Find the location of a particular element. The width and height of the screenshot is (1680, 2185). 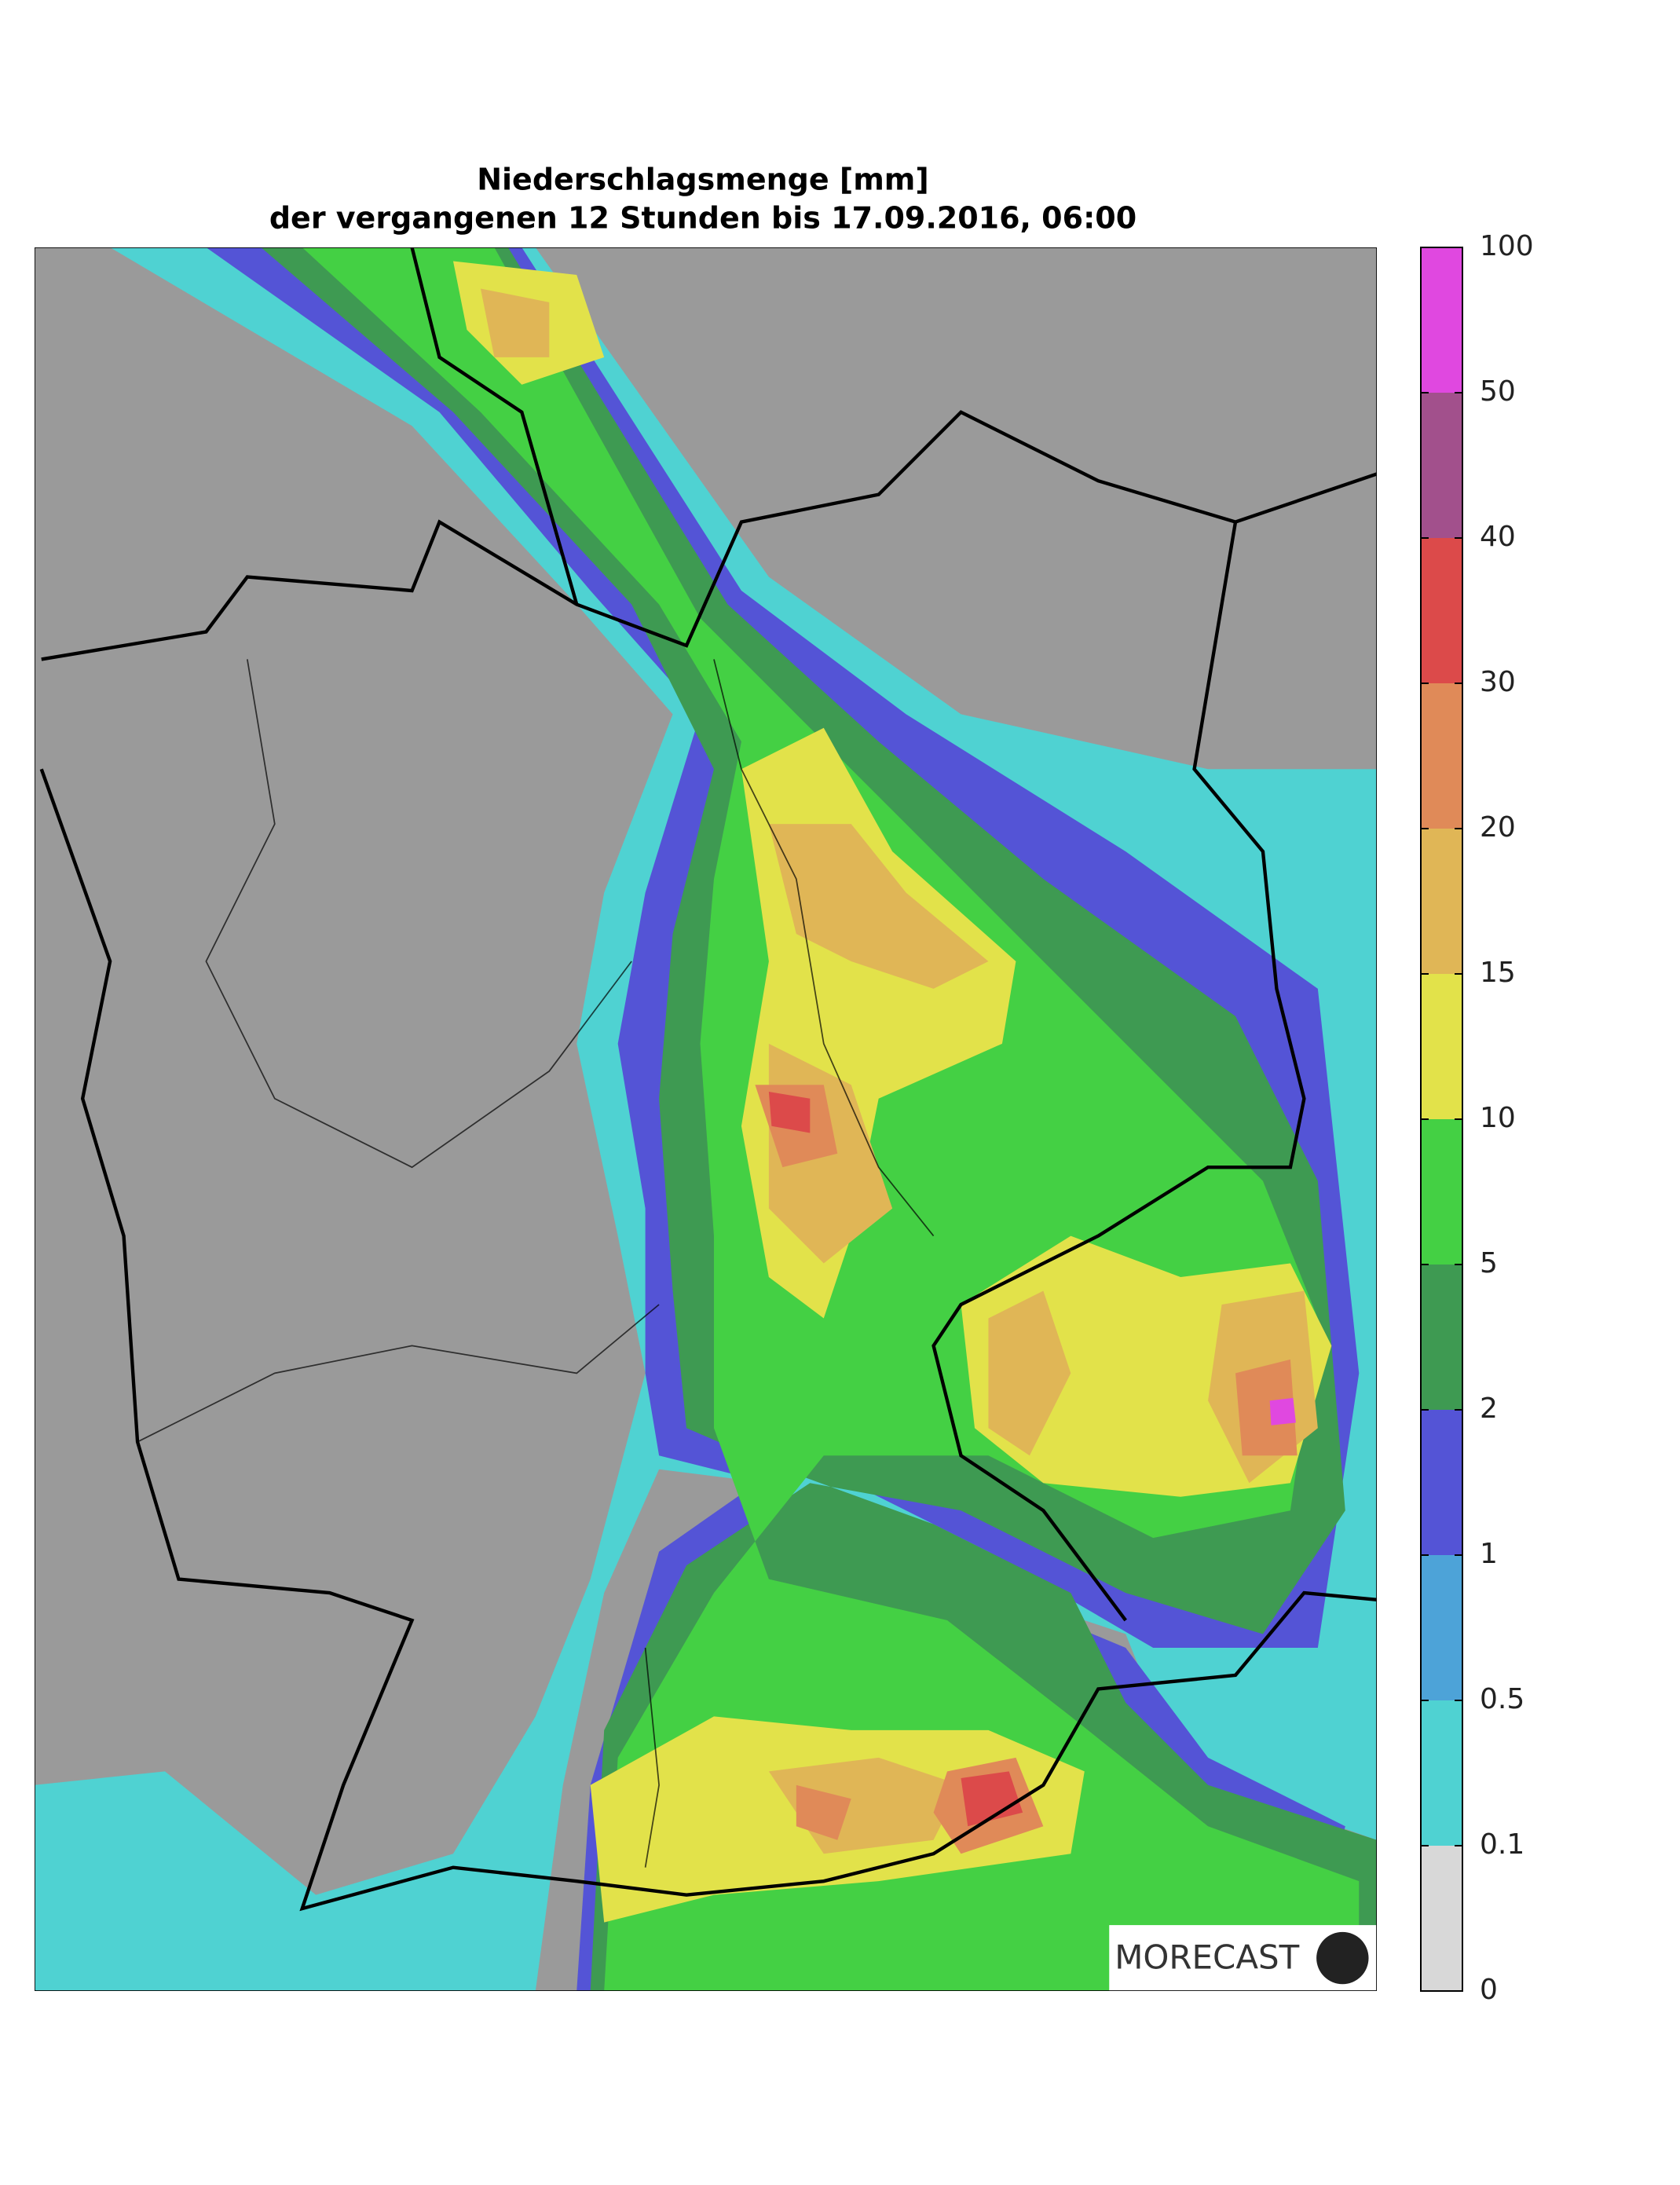

logo-icon is located at coordinates (1342, 1958).